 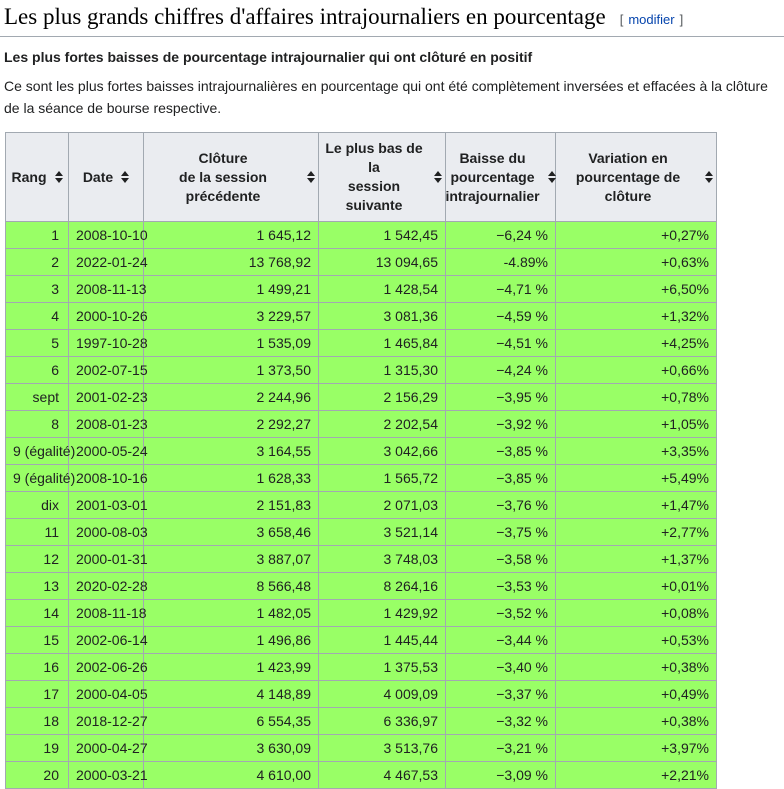 What do you see at coordinates (37, 586) in the screenshot?
I see `cell-rank: 13` at bounding box center [37, 586].